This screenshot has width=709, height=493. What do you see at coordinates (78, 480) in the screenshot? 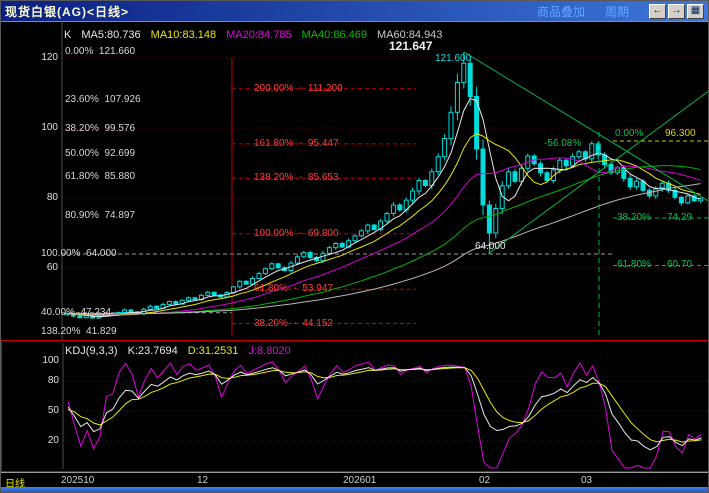
I see `time-axis-tick: 202510` at bounding box center [78, 480].